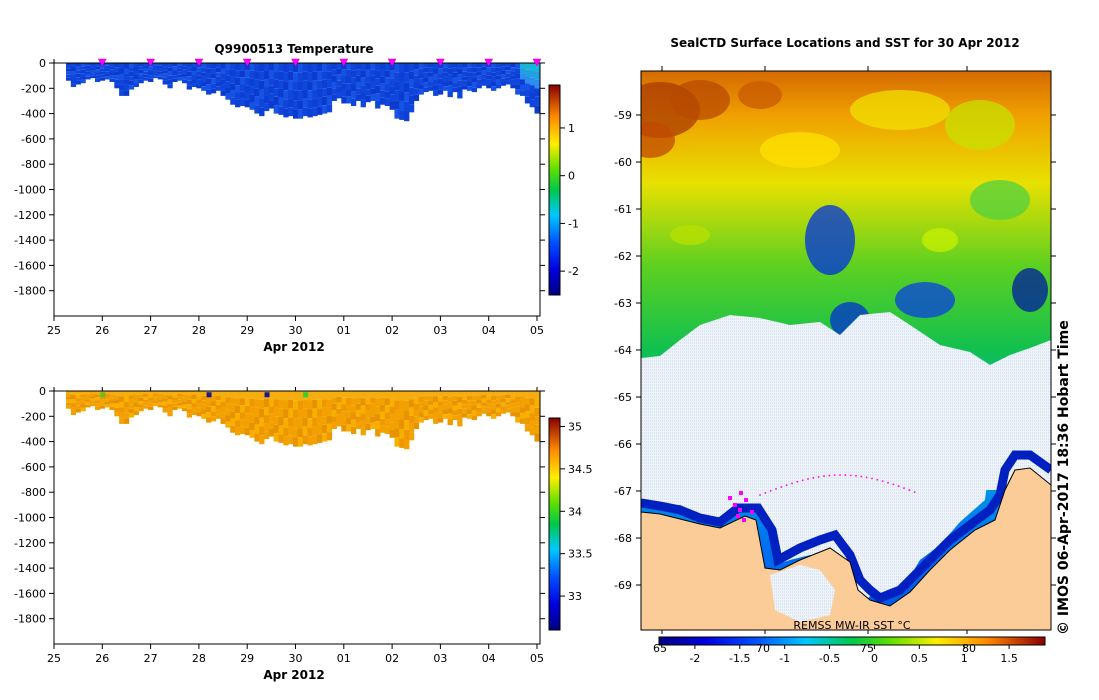 The height and width of the screenshot is (700, 1099). I want to click on y-tick-label: -800, so click(33, 492).